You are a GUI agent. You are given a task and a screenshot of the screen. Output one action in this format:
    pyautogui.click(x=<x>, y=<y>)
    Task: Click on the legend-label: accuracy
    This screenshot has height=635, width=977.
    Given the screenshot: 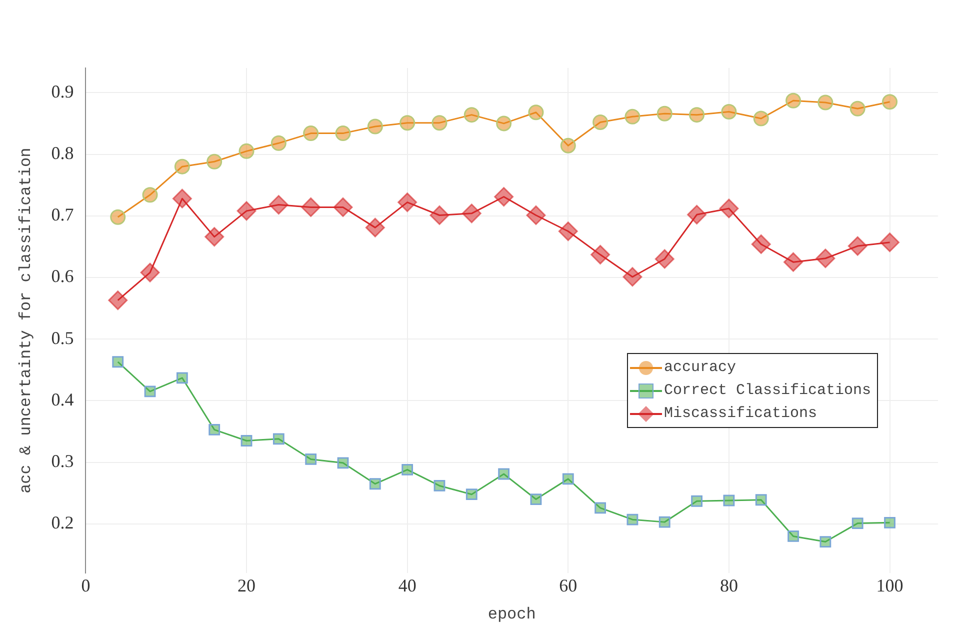 What is the action you would take?
    pyautogui.click(x=700, y=367)
    